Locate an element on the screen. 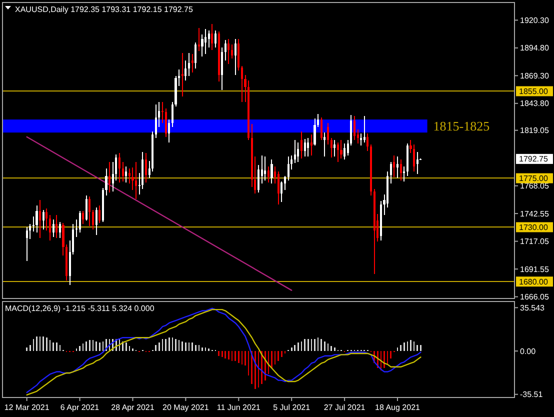  y-tick-label: -35.51 is located at coordinates (532, 395).